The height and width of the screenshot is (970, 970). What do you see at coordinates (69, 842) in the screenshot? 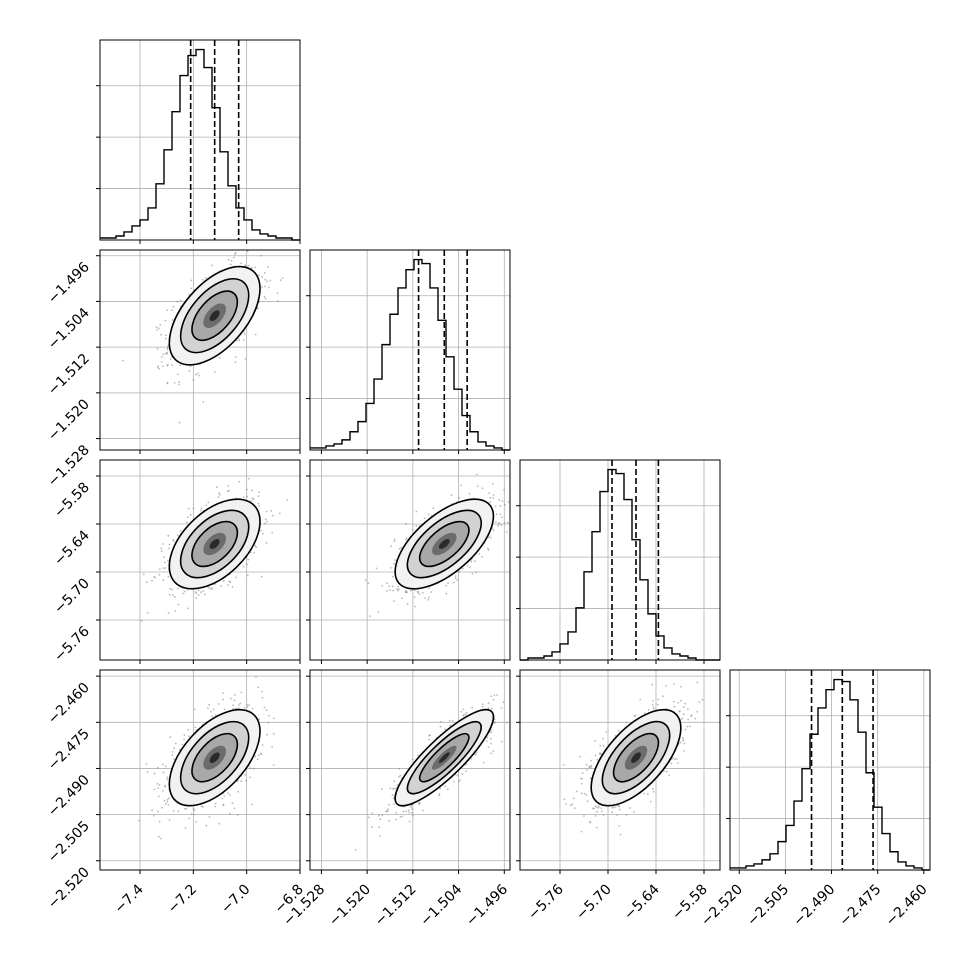
I see `y-tick-label-3-1: −2.505` at bounding box center [69, 842].